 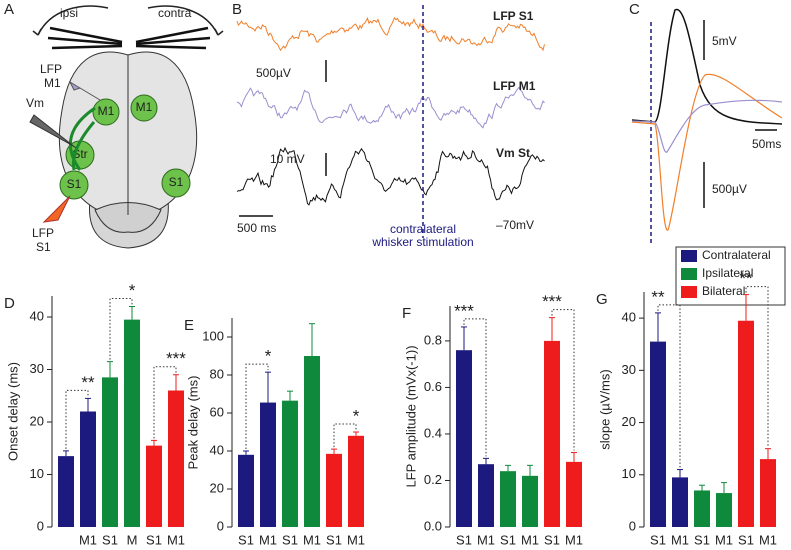 What do you see at coordinates (604, 409) in the screenshot?
I see `y-axis-label: slope (µV/ms)` at bounding box center [604, 409].